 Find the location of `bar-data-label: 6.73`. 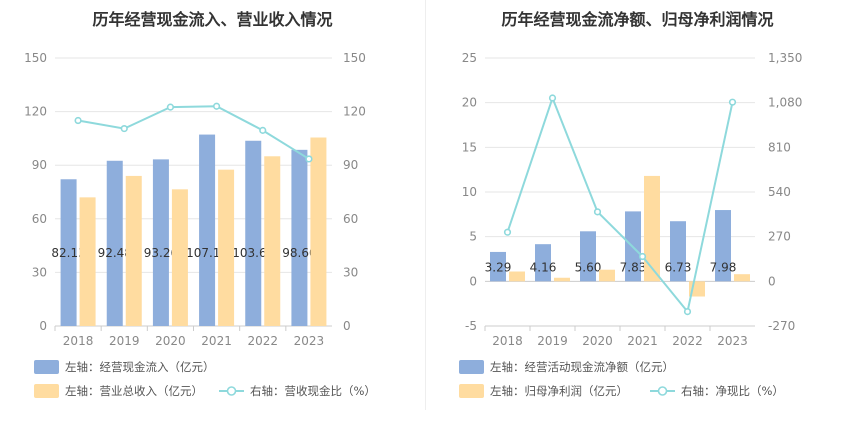

bar-data-label: 6.73 is located at coordinates (678, 267).